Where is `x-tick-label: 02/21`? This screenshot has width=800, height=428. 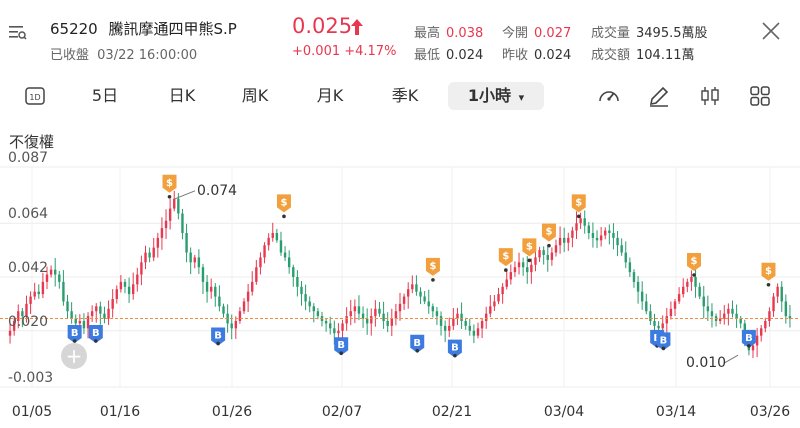 x-tick-label: 02/21 is located at coordinates (452, 412).